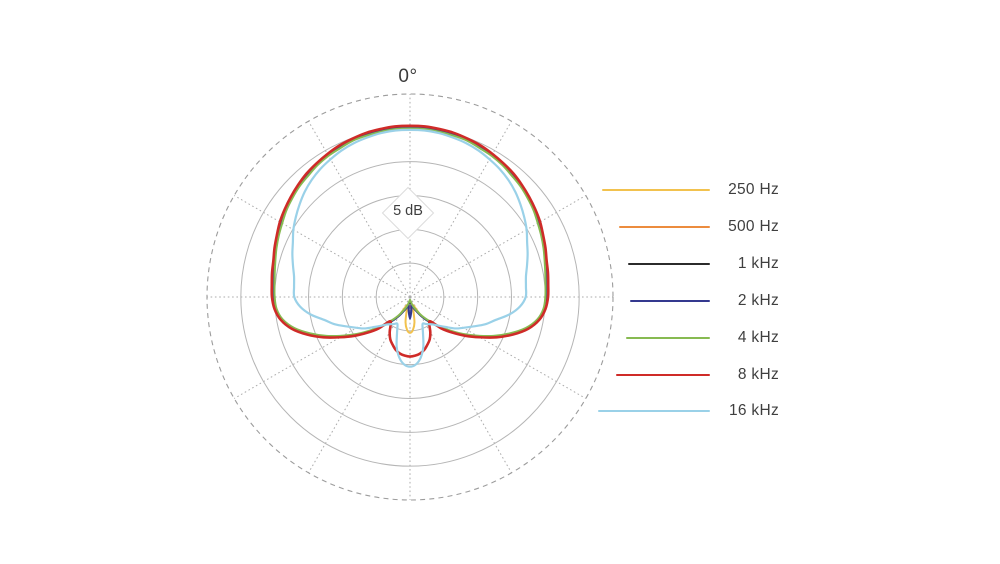 The height and width of the screenshot is (564, 1000). I want to click on legend-item-label: 500 Hz, so click(753, 226).